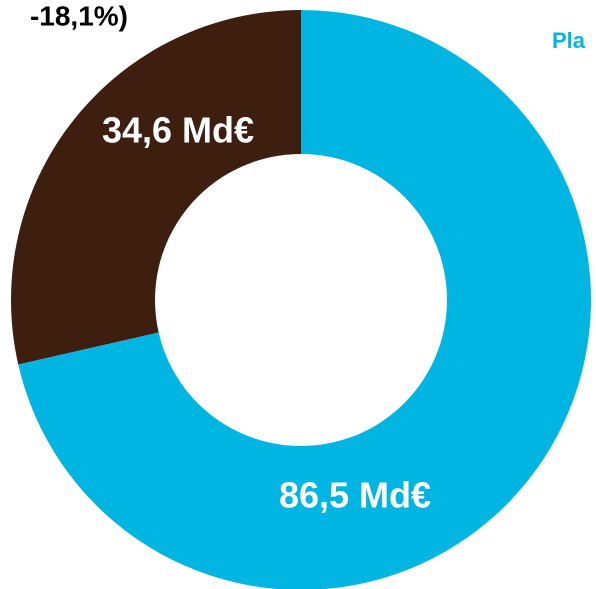  What do you see at coordinates (569, 40) in the screenshot?
I see `annotation: Pla` at bounding box center [569, 40].